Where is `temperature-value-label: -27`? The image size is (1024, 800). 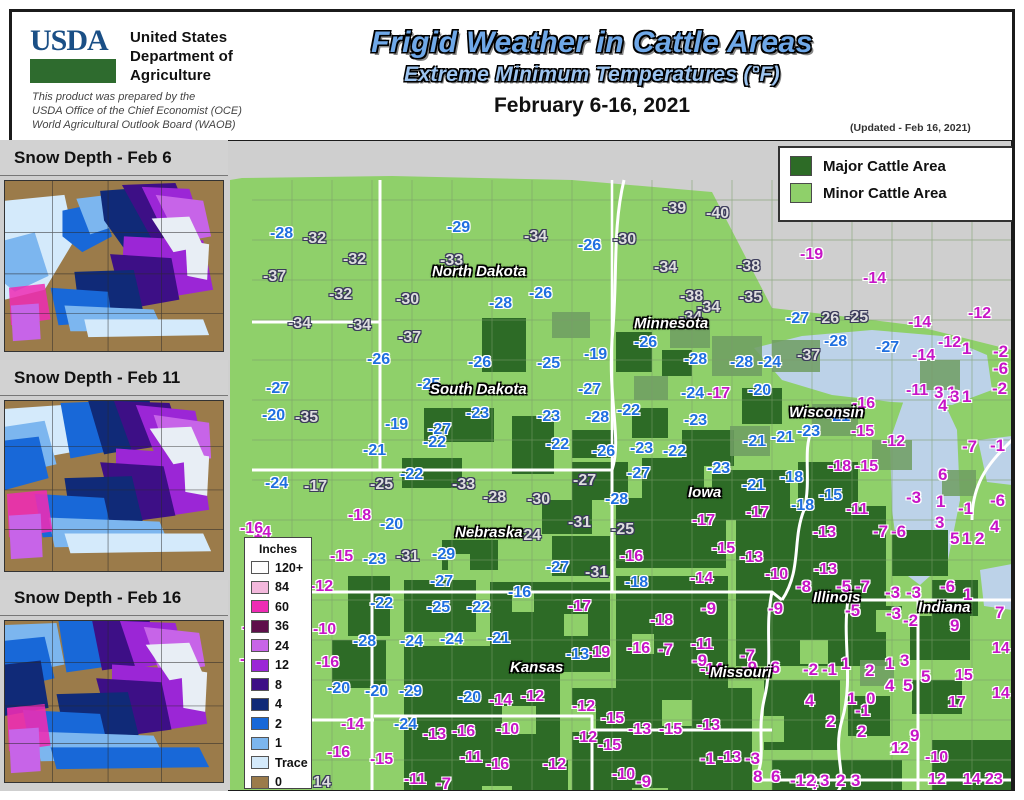 temperature-value-label: -27 is located at coordinates (590, 389).